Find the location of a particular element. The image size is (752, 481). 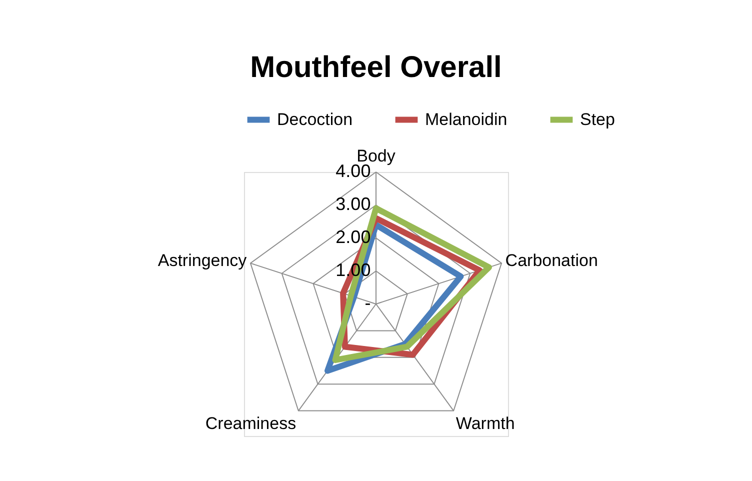

spoke-label: Carbonation is located at coordinates (551, 260).